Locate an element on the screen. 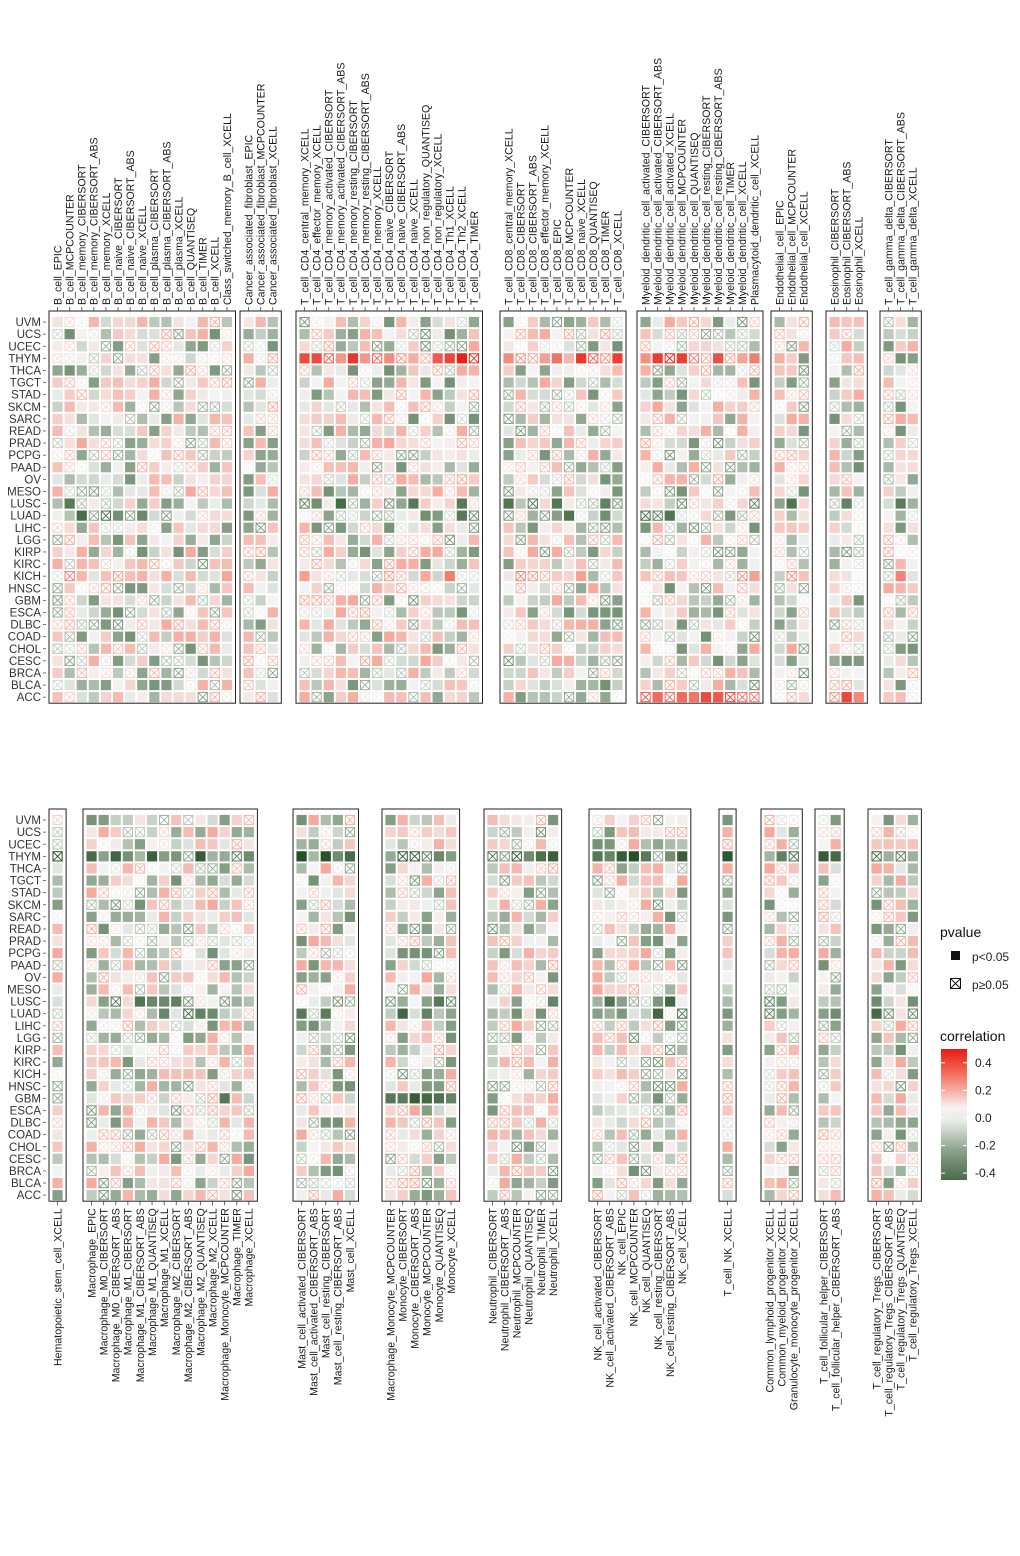 The width and height of the screenshot is (1020, 1556). col-label: NK_cell_activated_CIBERSORT is located at coordinates (598, 1284).